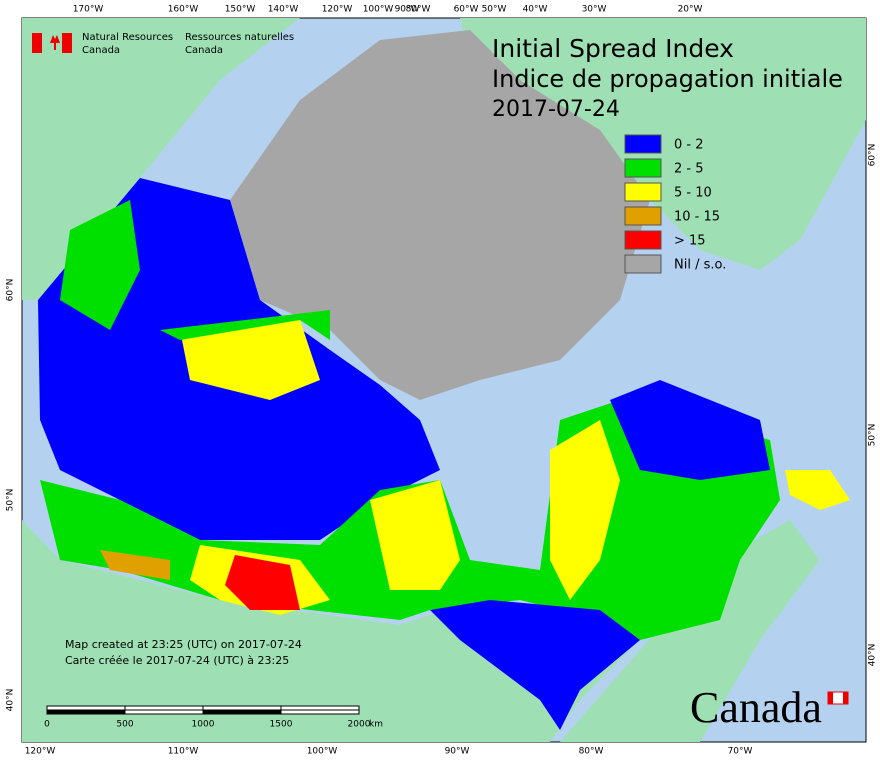  What do you see at coordinates (177, 660) in the screenshot?
I see `note: Carte créée le 2017-07-24 (UTC) à 23:25` at bounding box center [177, 660].